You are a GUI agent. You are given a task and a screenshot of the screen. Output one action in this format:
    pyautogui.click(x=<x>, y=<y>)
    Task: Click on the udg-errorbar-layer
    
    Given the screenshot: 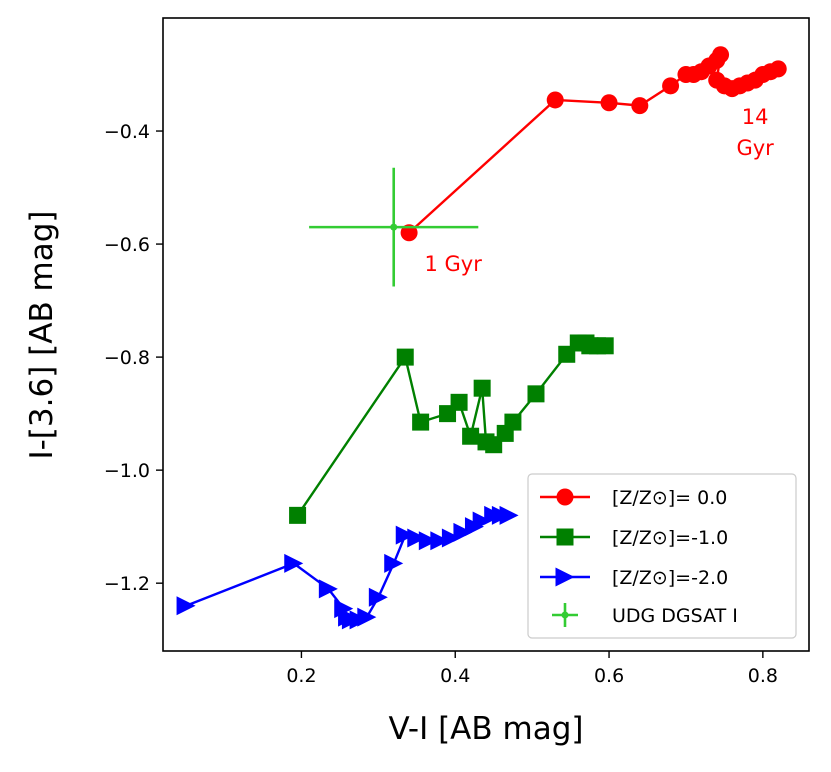 What is the action you would take?
    pyautogui.click(x=394, y=227)
    